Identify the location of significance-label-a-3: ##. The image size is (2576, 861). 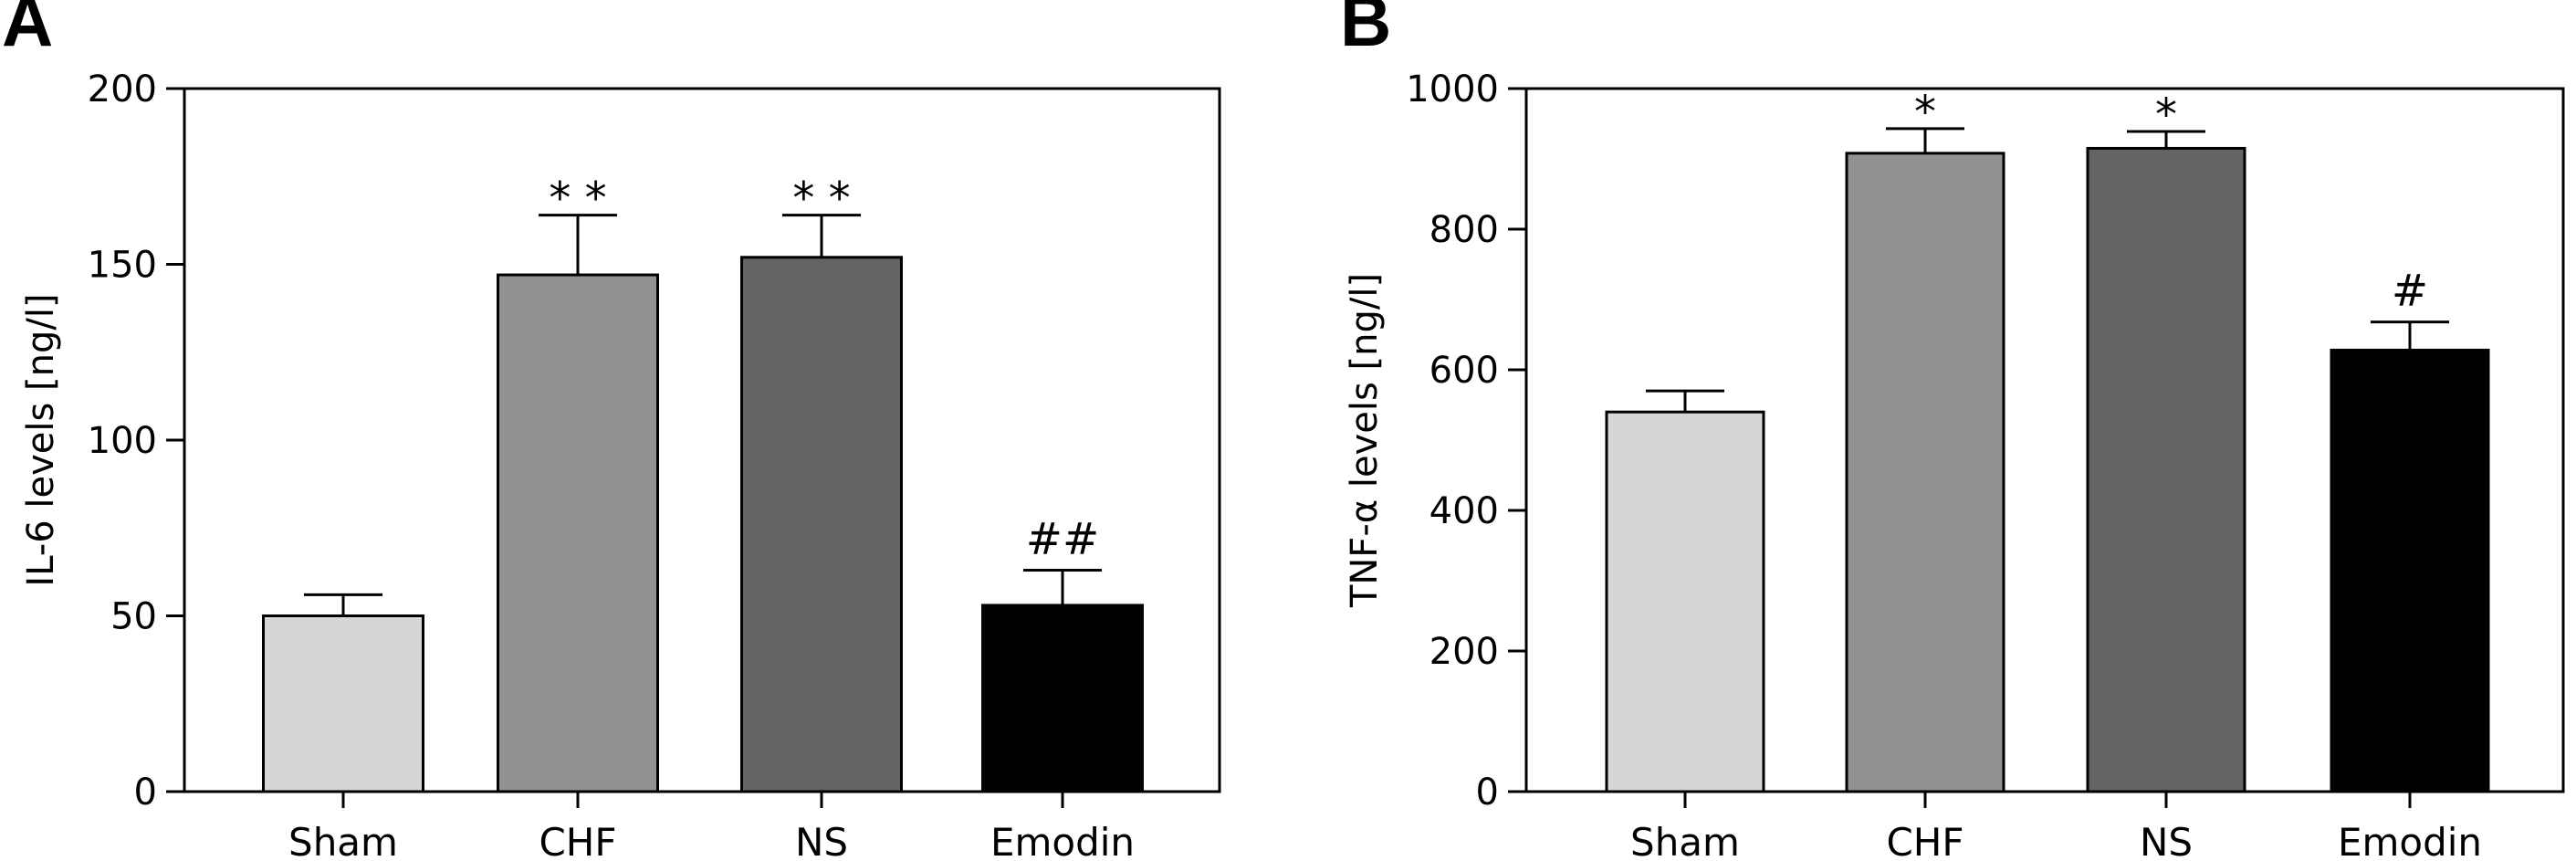
(1062, 538).